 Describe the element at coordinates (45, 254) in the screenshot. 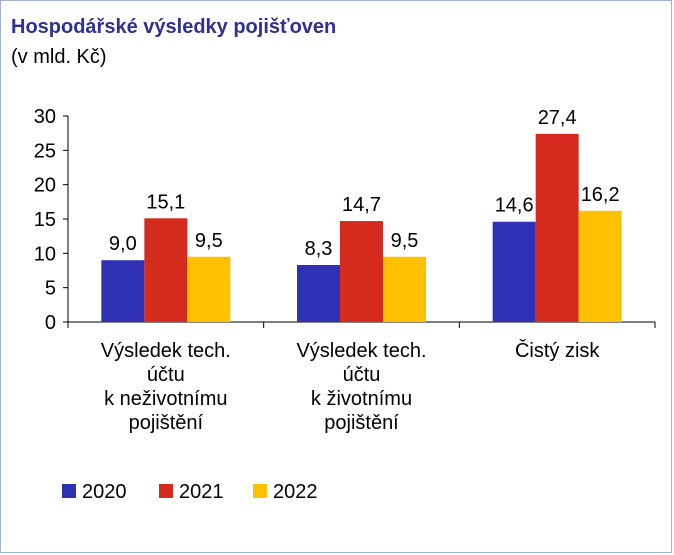

I see `y-tick-label: 10` at that location.